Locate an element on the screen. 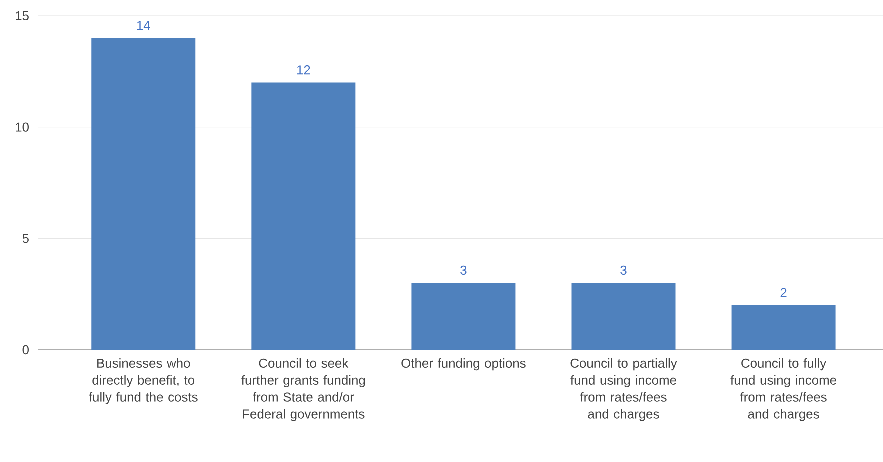  x-tick-label: Businesses who directly benefit, to fully fund the costs is located at coordinates (143, 381).